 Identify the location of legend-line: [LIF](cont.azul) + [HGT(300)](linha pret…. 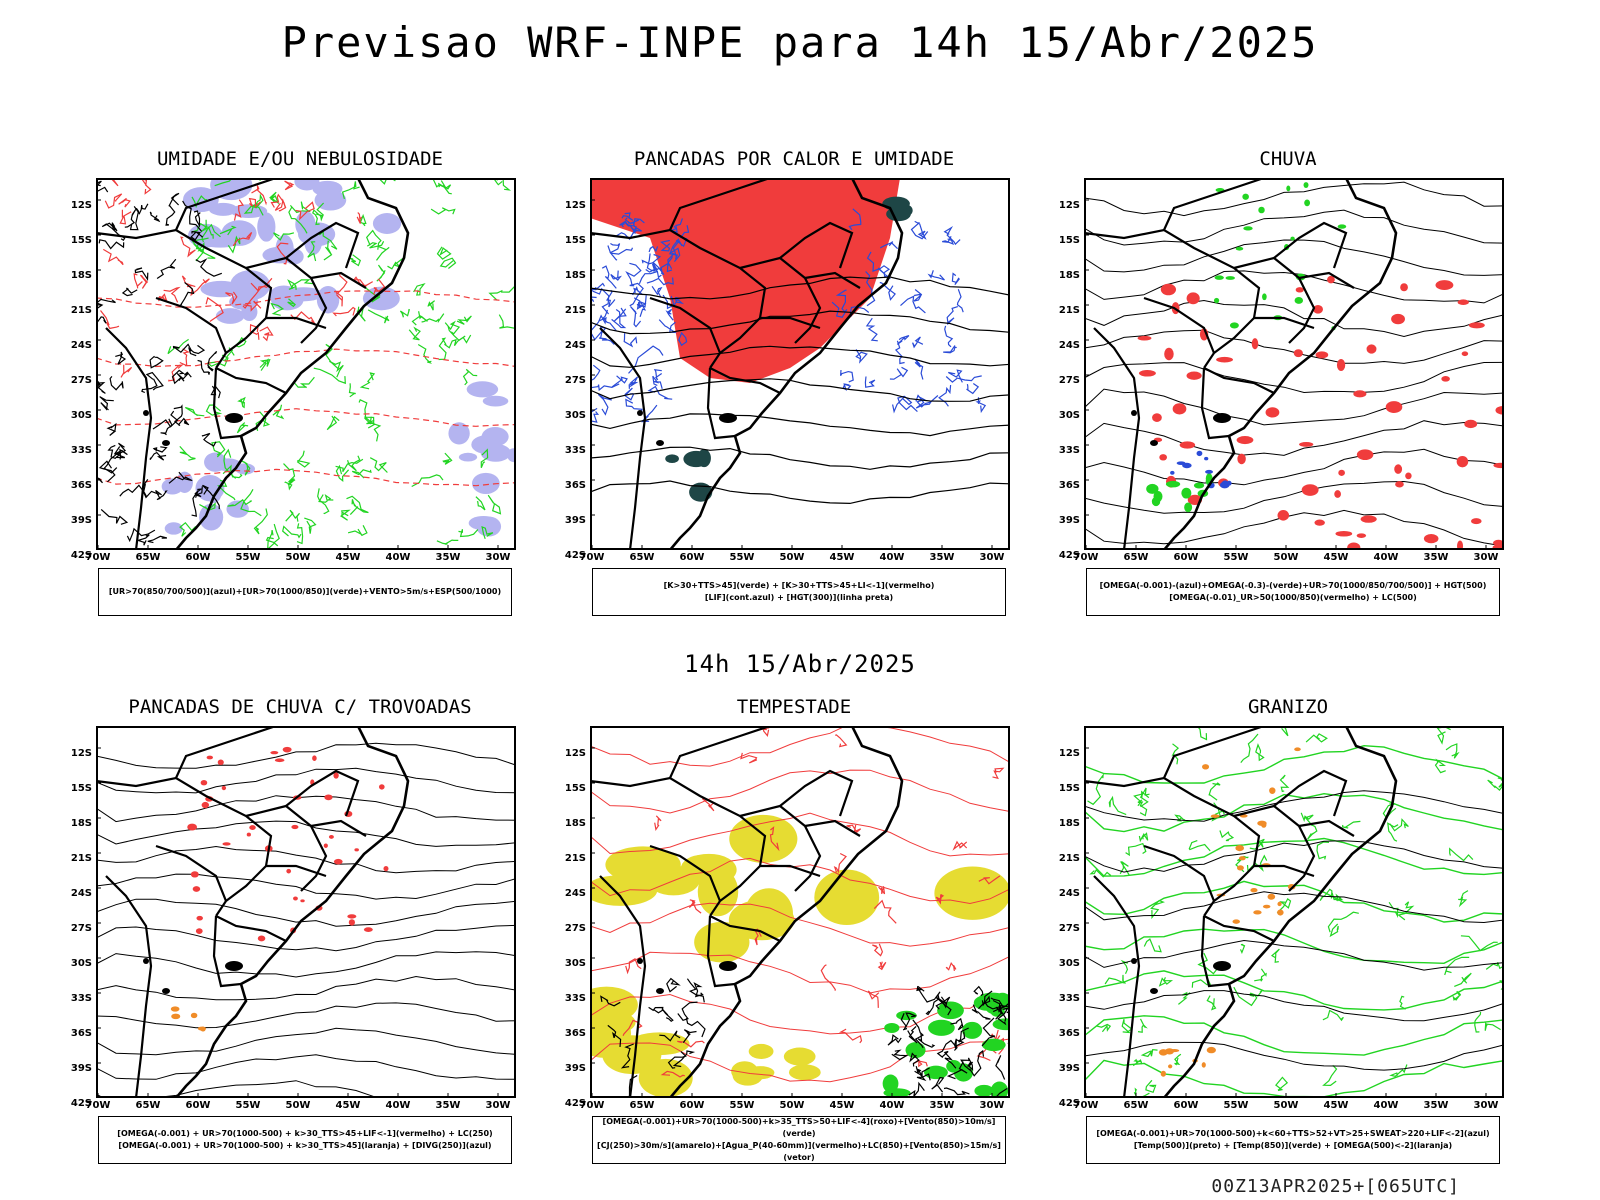
(799, 597).